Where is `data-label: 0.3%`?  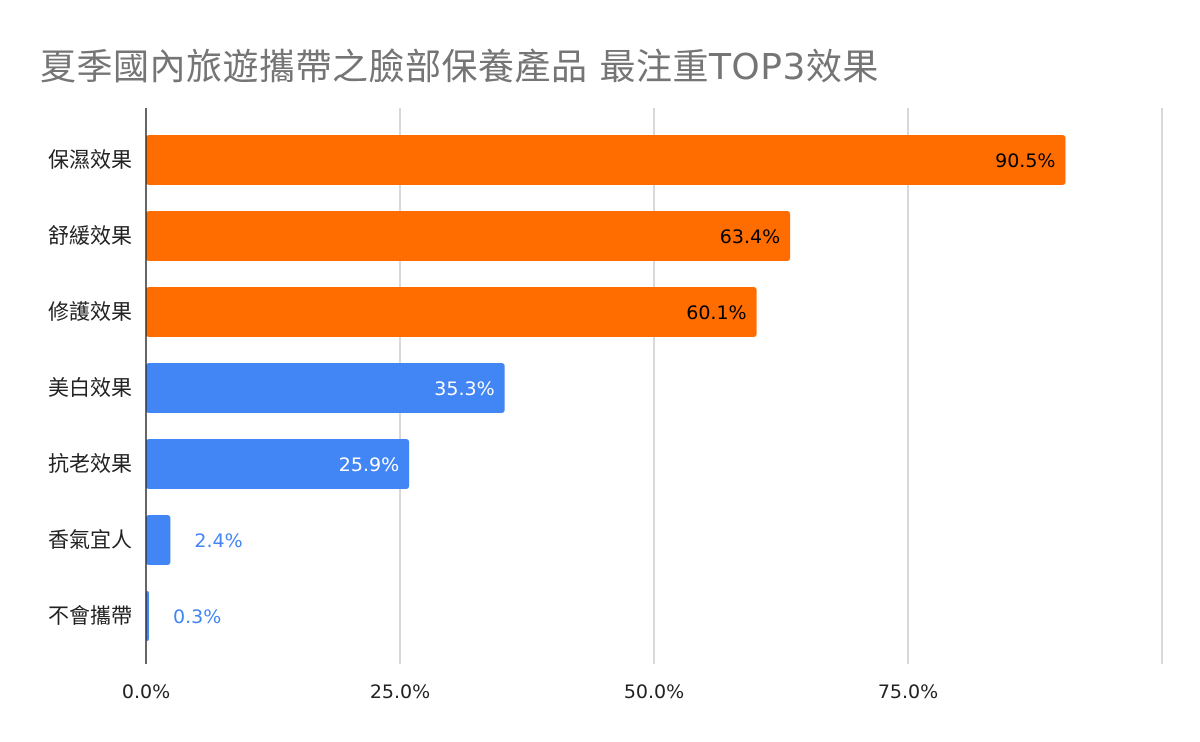 data-label: 0.3% is located at coordinates (197, 617).